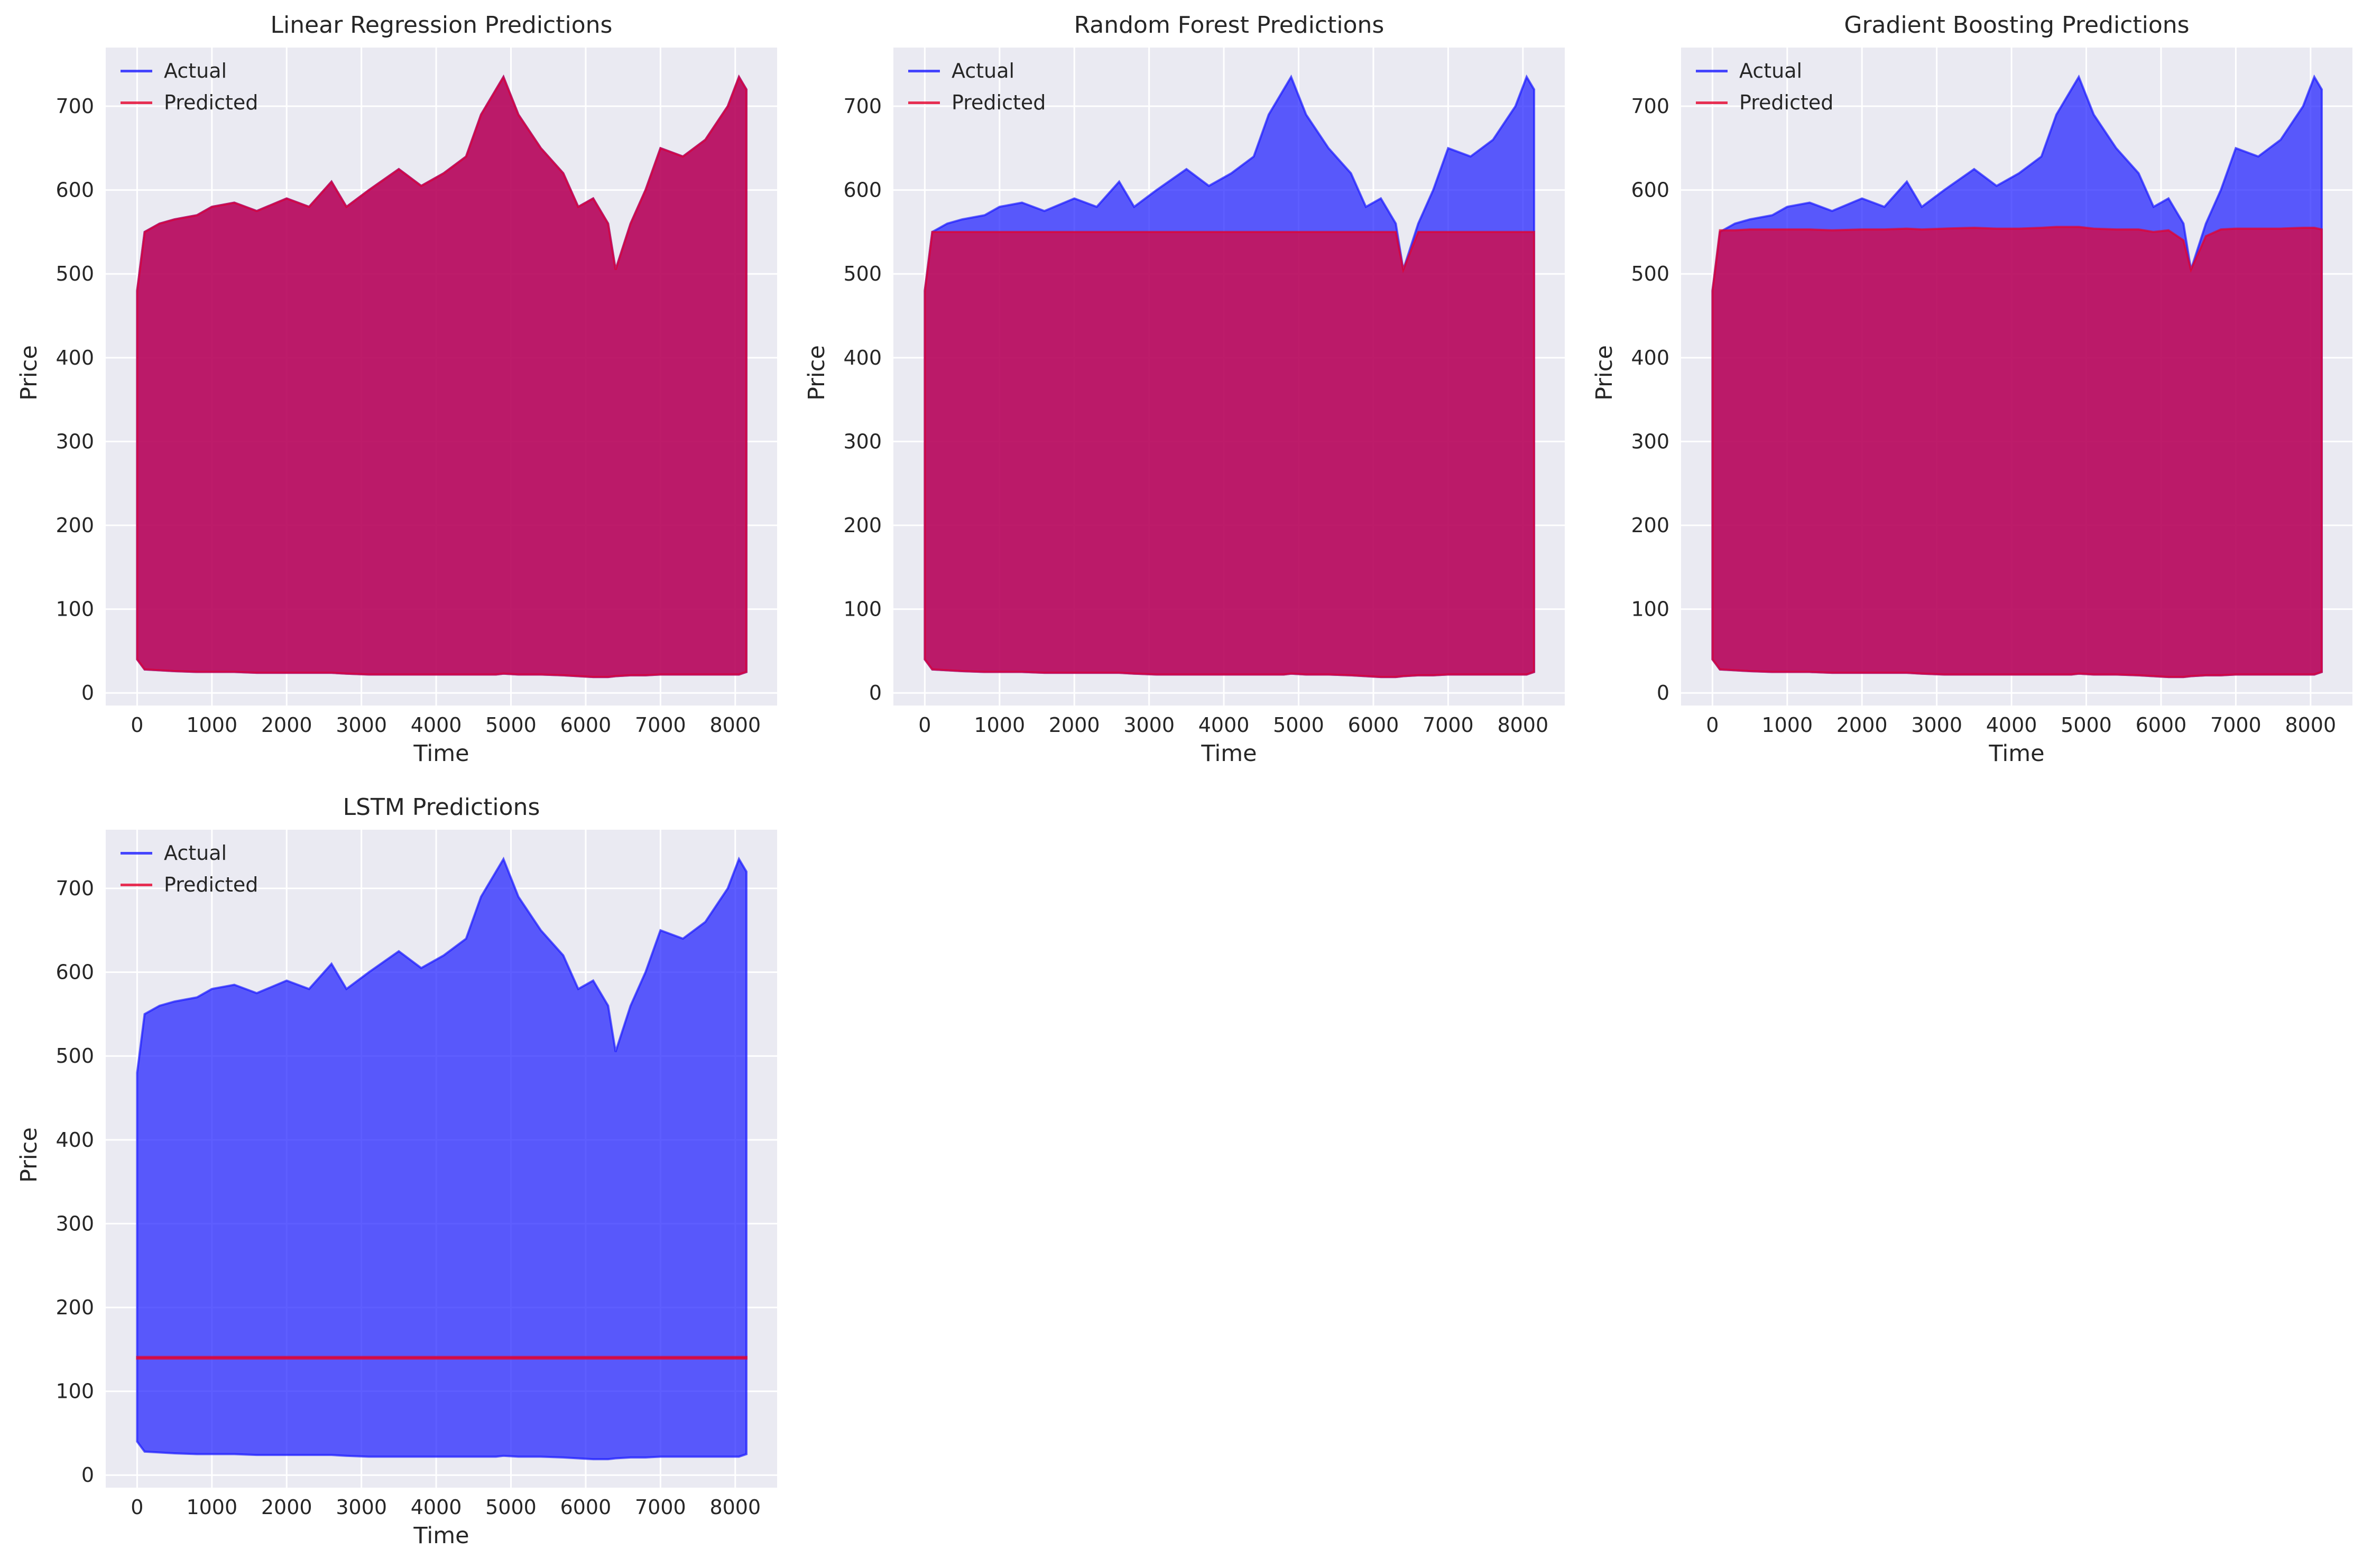 This screenshot has height=1568, width=2363. I want to click on series-actual-band, so click(442, 1158).